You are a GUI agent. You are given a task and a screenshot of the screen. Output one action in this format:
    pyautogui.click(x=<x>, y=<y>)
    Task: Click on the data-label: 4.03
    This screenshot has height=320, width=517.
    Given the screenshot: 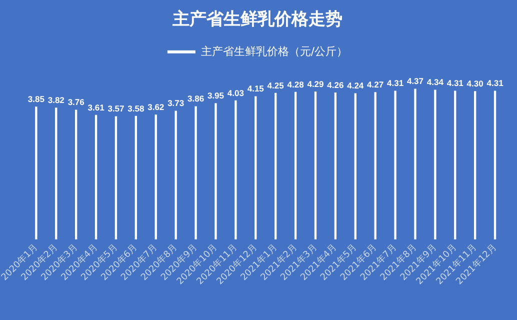 What is the action you would take?
    pyautogui.click(x=235, y=93)
    